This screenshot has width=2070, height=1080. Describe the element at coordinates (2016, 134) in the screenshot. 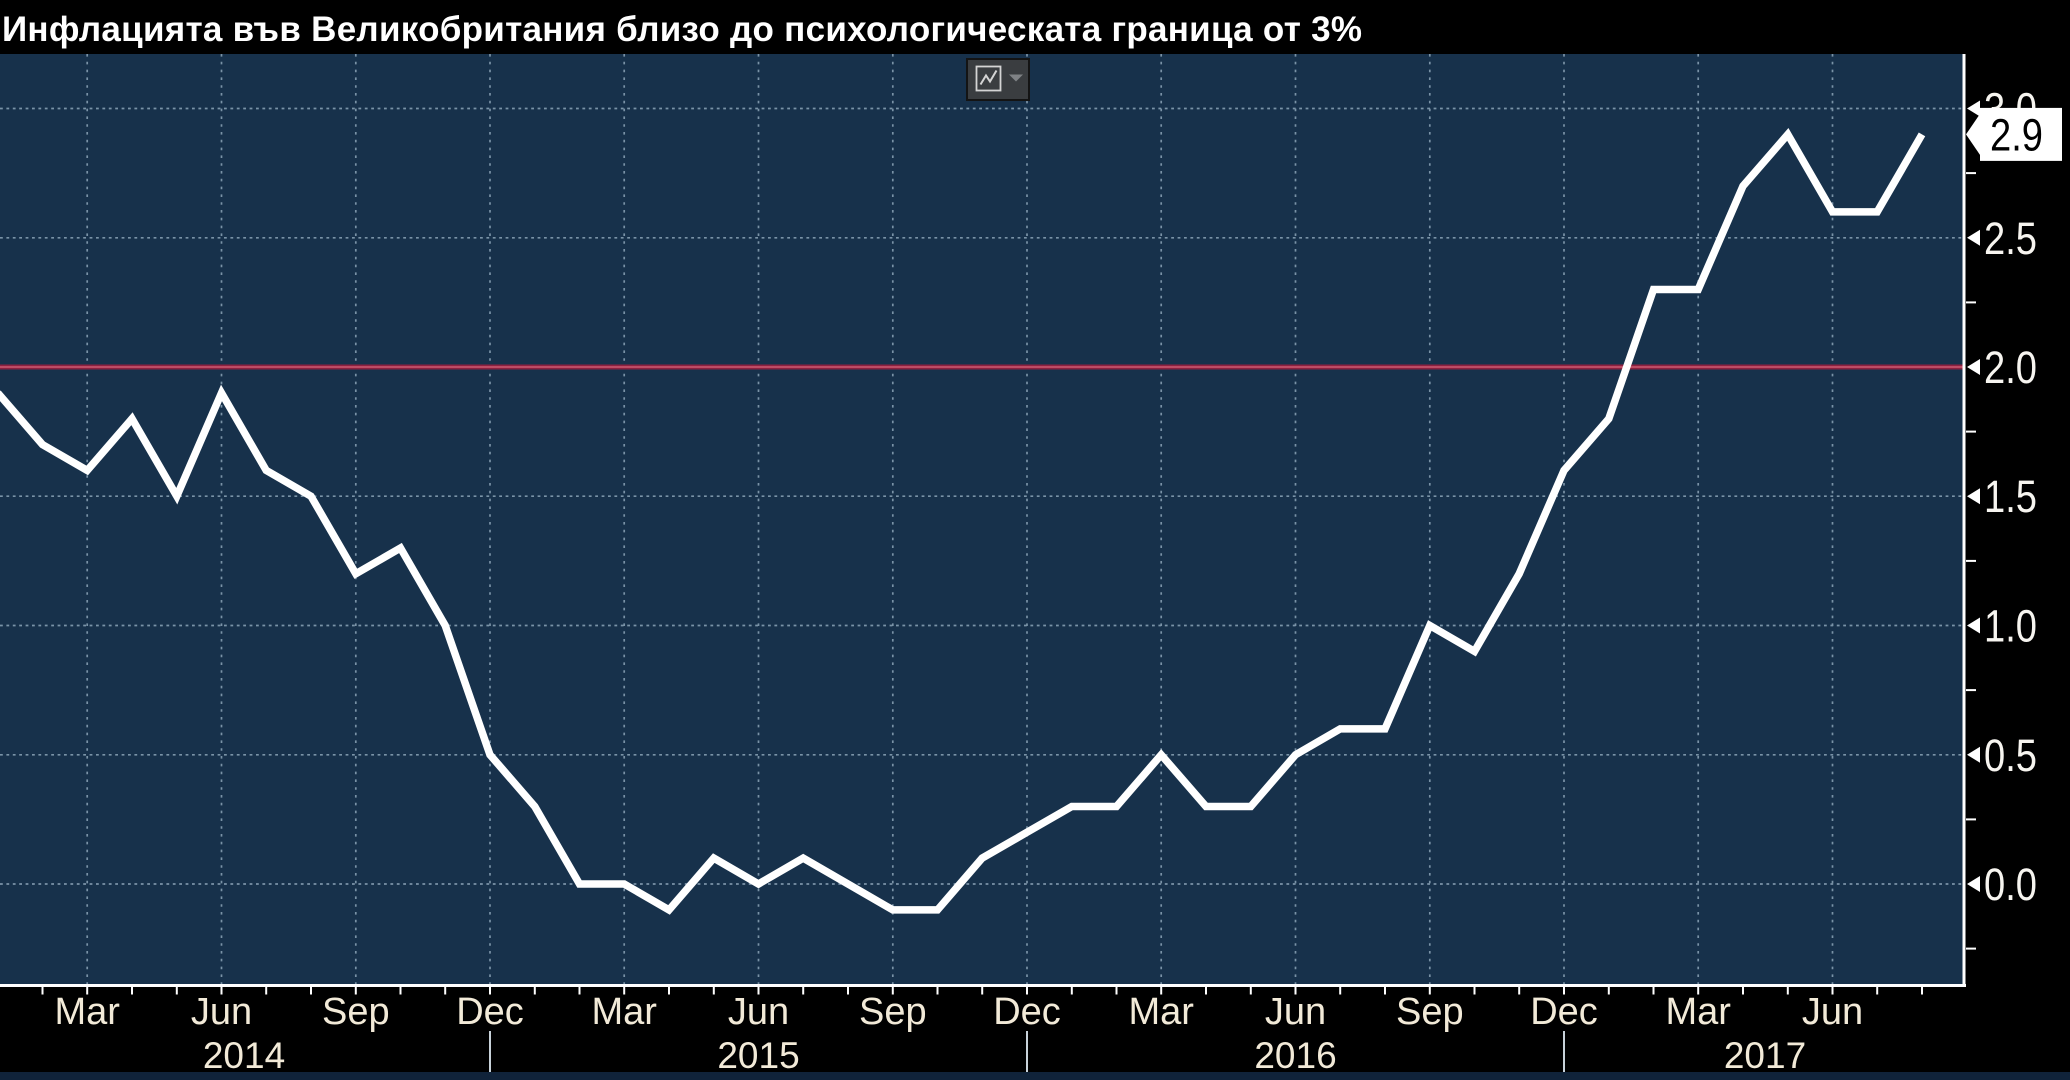

I see `svg-text: 2.9` at that location.